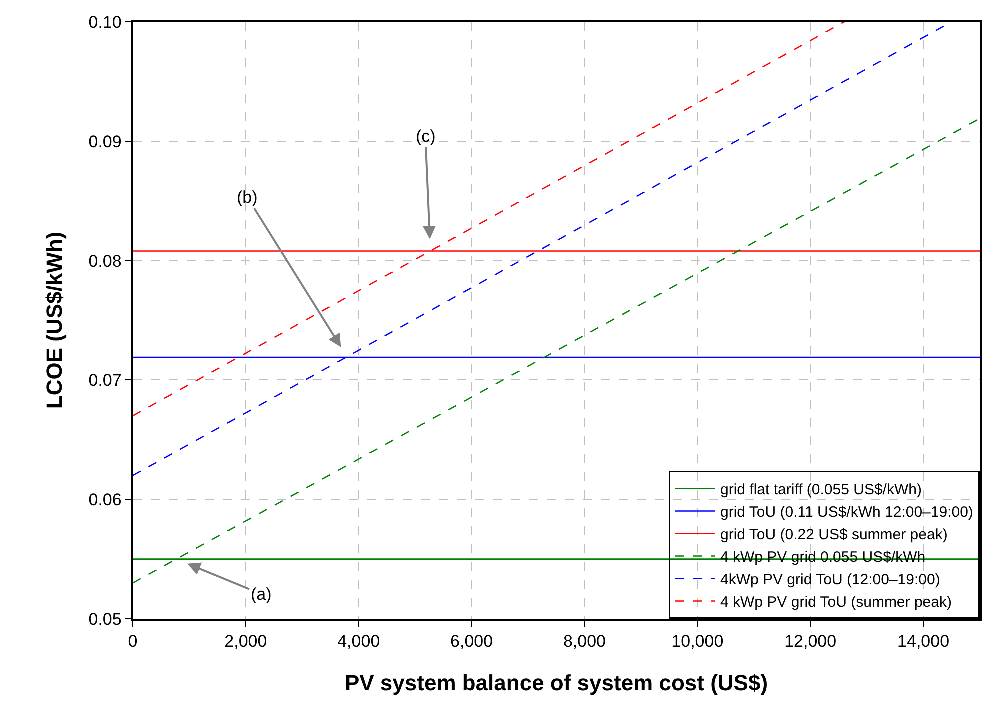  I want to click on y-tick-label: 0.08, so click(105, 261).